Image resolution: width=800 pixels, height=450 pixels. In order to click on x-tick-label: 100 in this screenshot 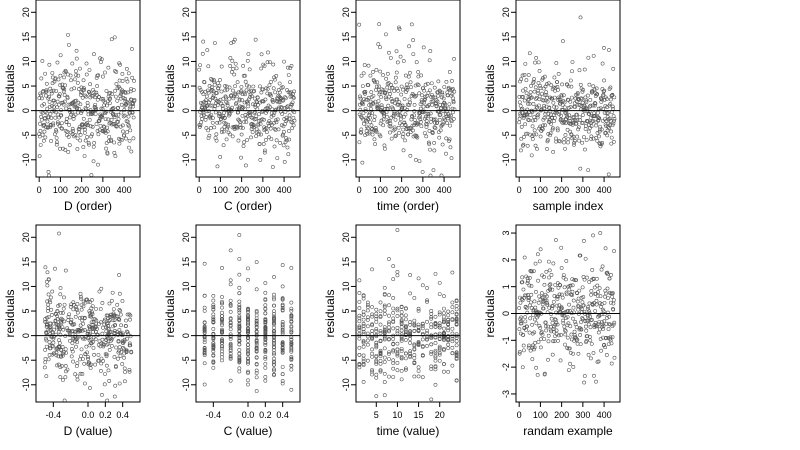, I will do `click(540, 190)`.